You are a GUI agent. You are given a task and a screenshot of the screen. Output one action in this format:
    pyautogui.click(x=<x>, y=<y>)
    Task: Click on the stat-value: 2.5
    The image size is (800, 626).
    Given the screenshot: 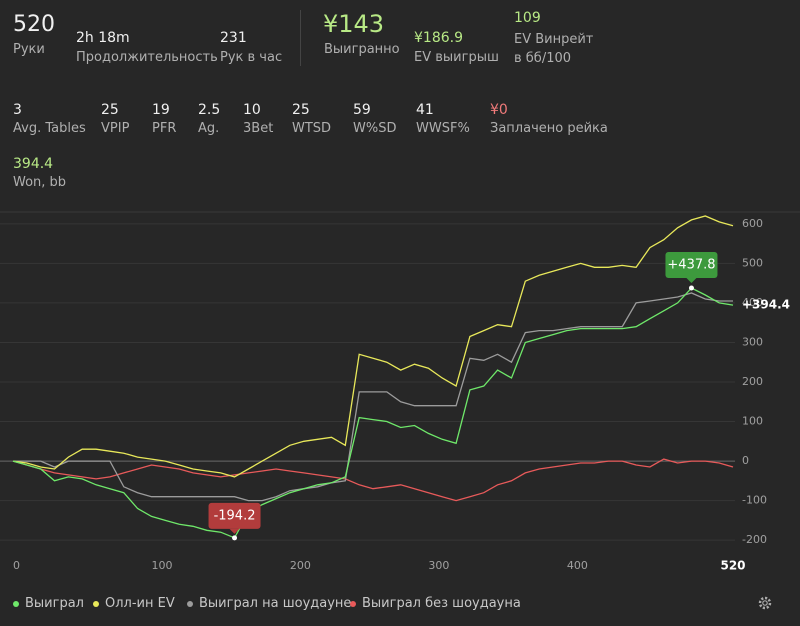 What is the action you would take?
    pyautogui.click(x=209, y=110)
    